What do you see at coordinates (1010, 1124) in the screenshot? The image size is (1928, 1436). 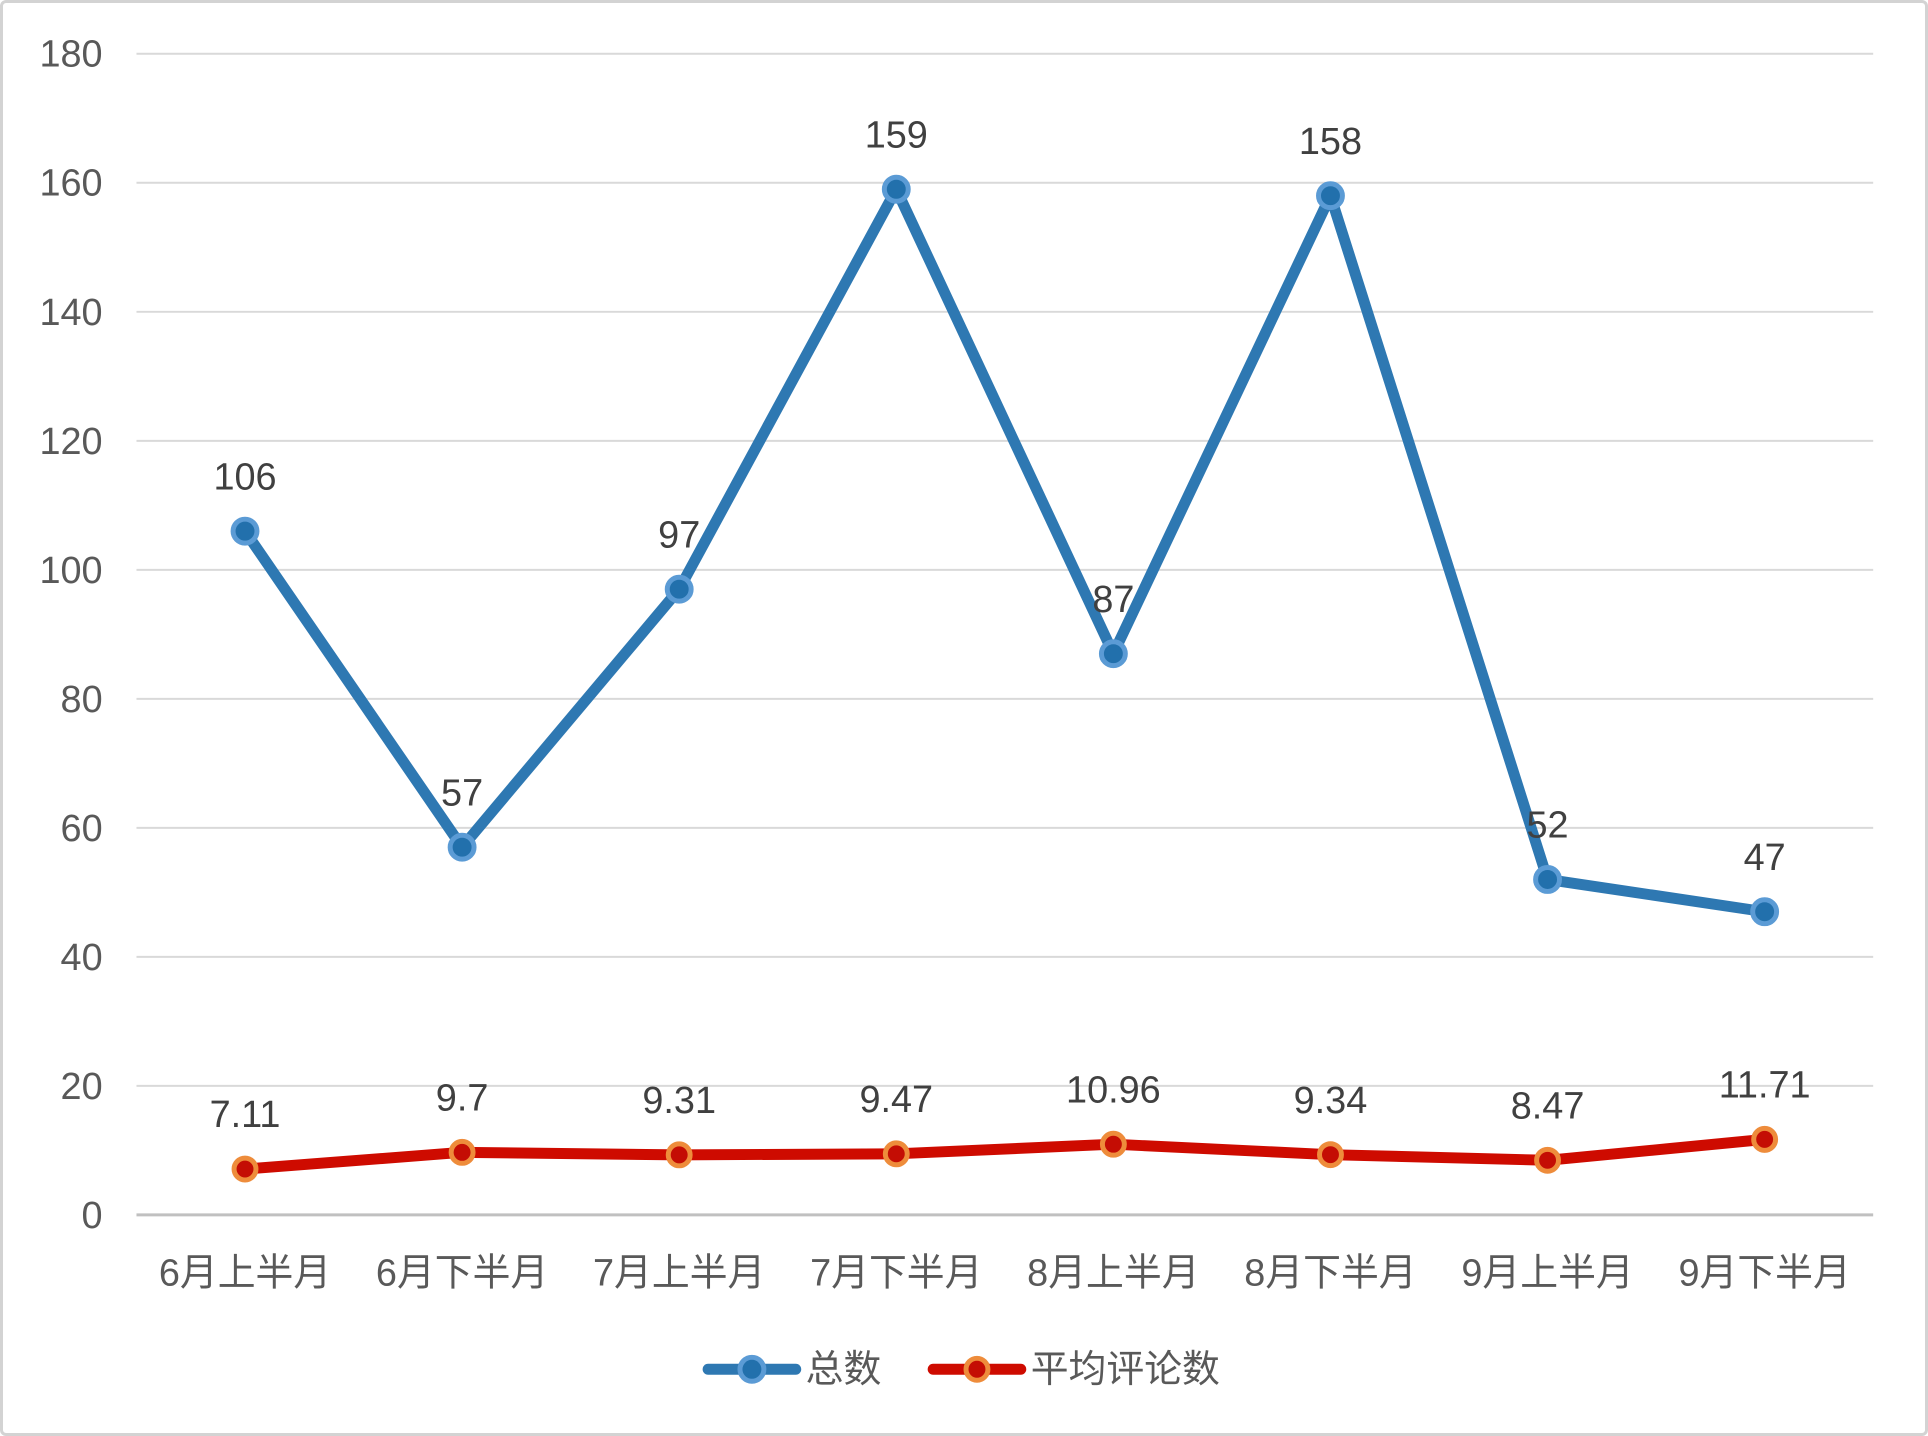 I see `series-1: 7.11 9.7 9.31 9.47 10.96 9.34 8.47 11.71` at bounding box center [1010, 1124].